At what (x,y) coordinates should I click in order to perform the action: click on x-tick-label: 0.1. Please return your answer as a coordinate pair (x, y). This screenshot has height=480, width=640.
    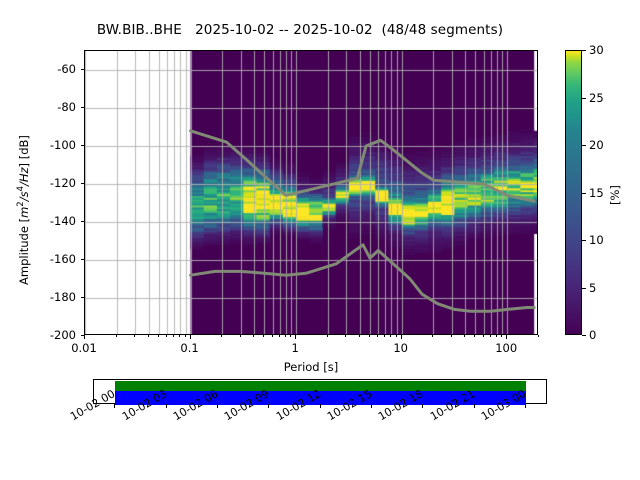
    Looking at the image, I should click on (189, 348).